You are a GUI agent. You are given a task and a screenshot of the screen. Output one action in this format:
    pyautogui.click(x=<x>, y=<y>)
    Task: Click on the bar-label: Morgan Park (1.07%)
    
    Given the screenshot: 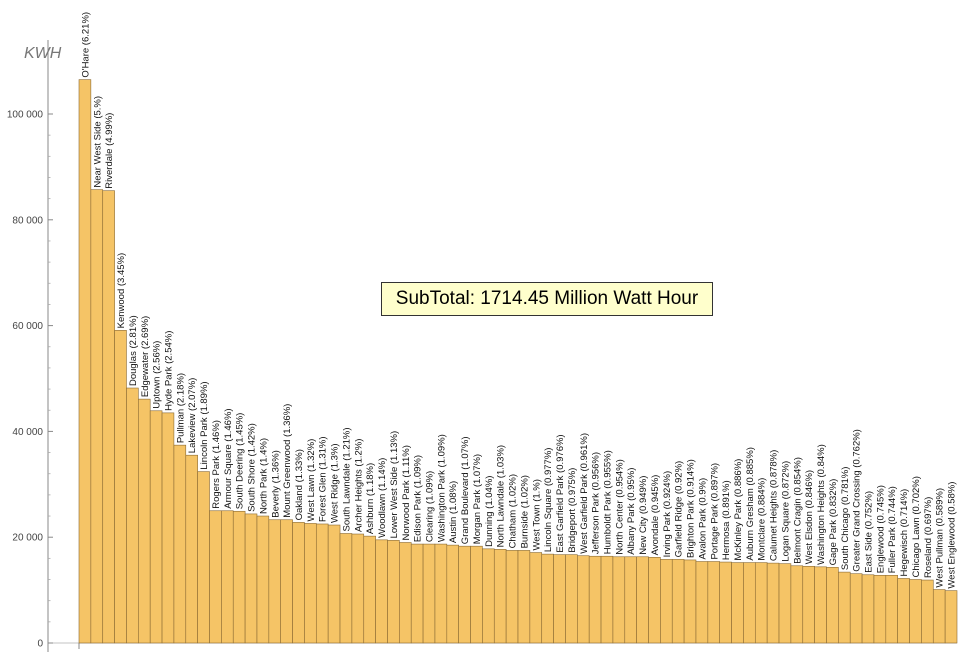 What is the action you would take?
    pyautogui.click(x=477, y=499)
    